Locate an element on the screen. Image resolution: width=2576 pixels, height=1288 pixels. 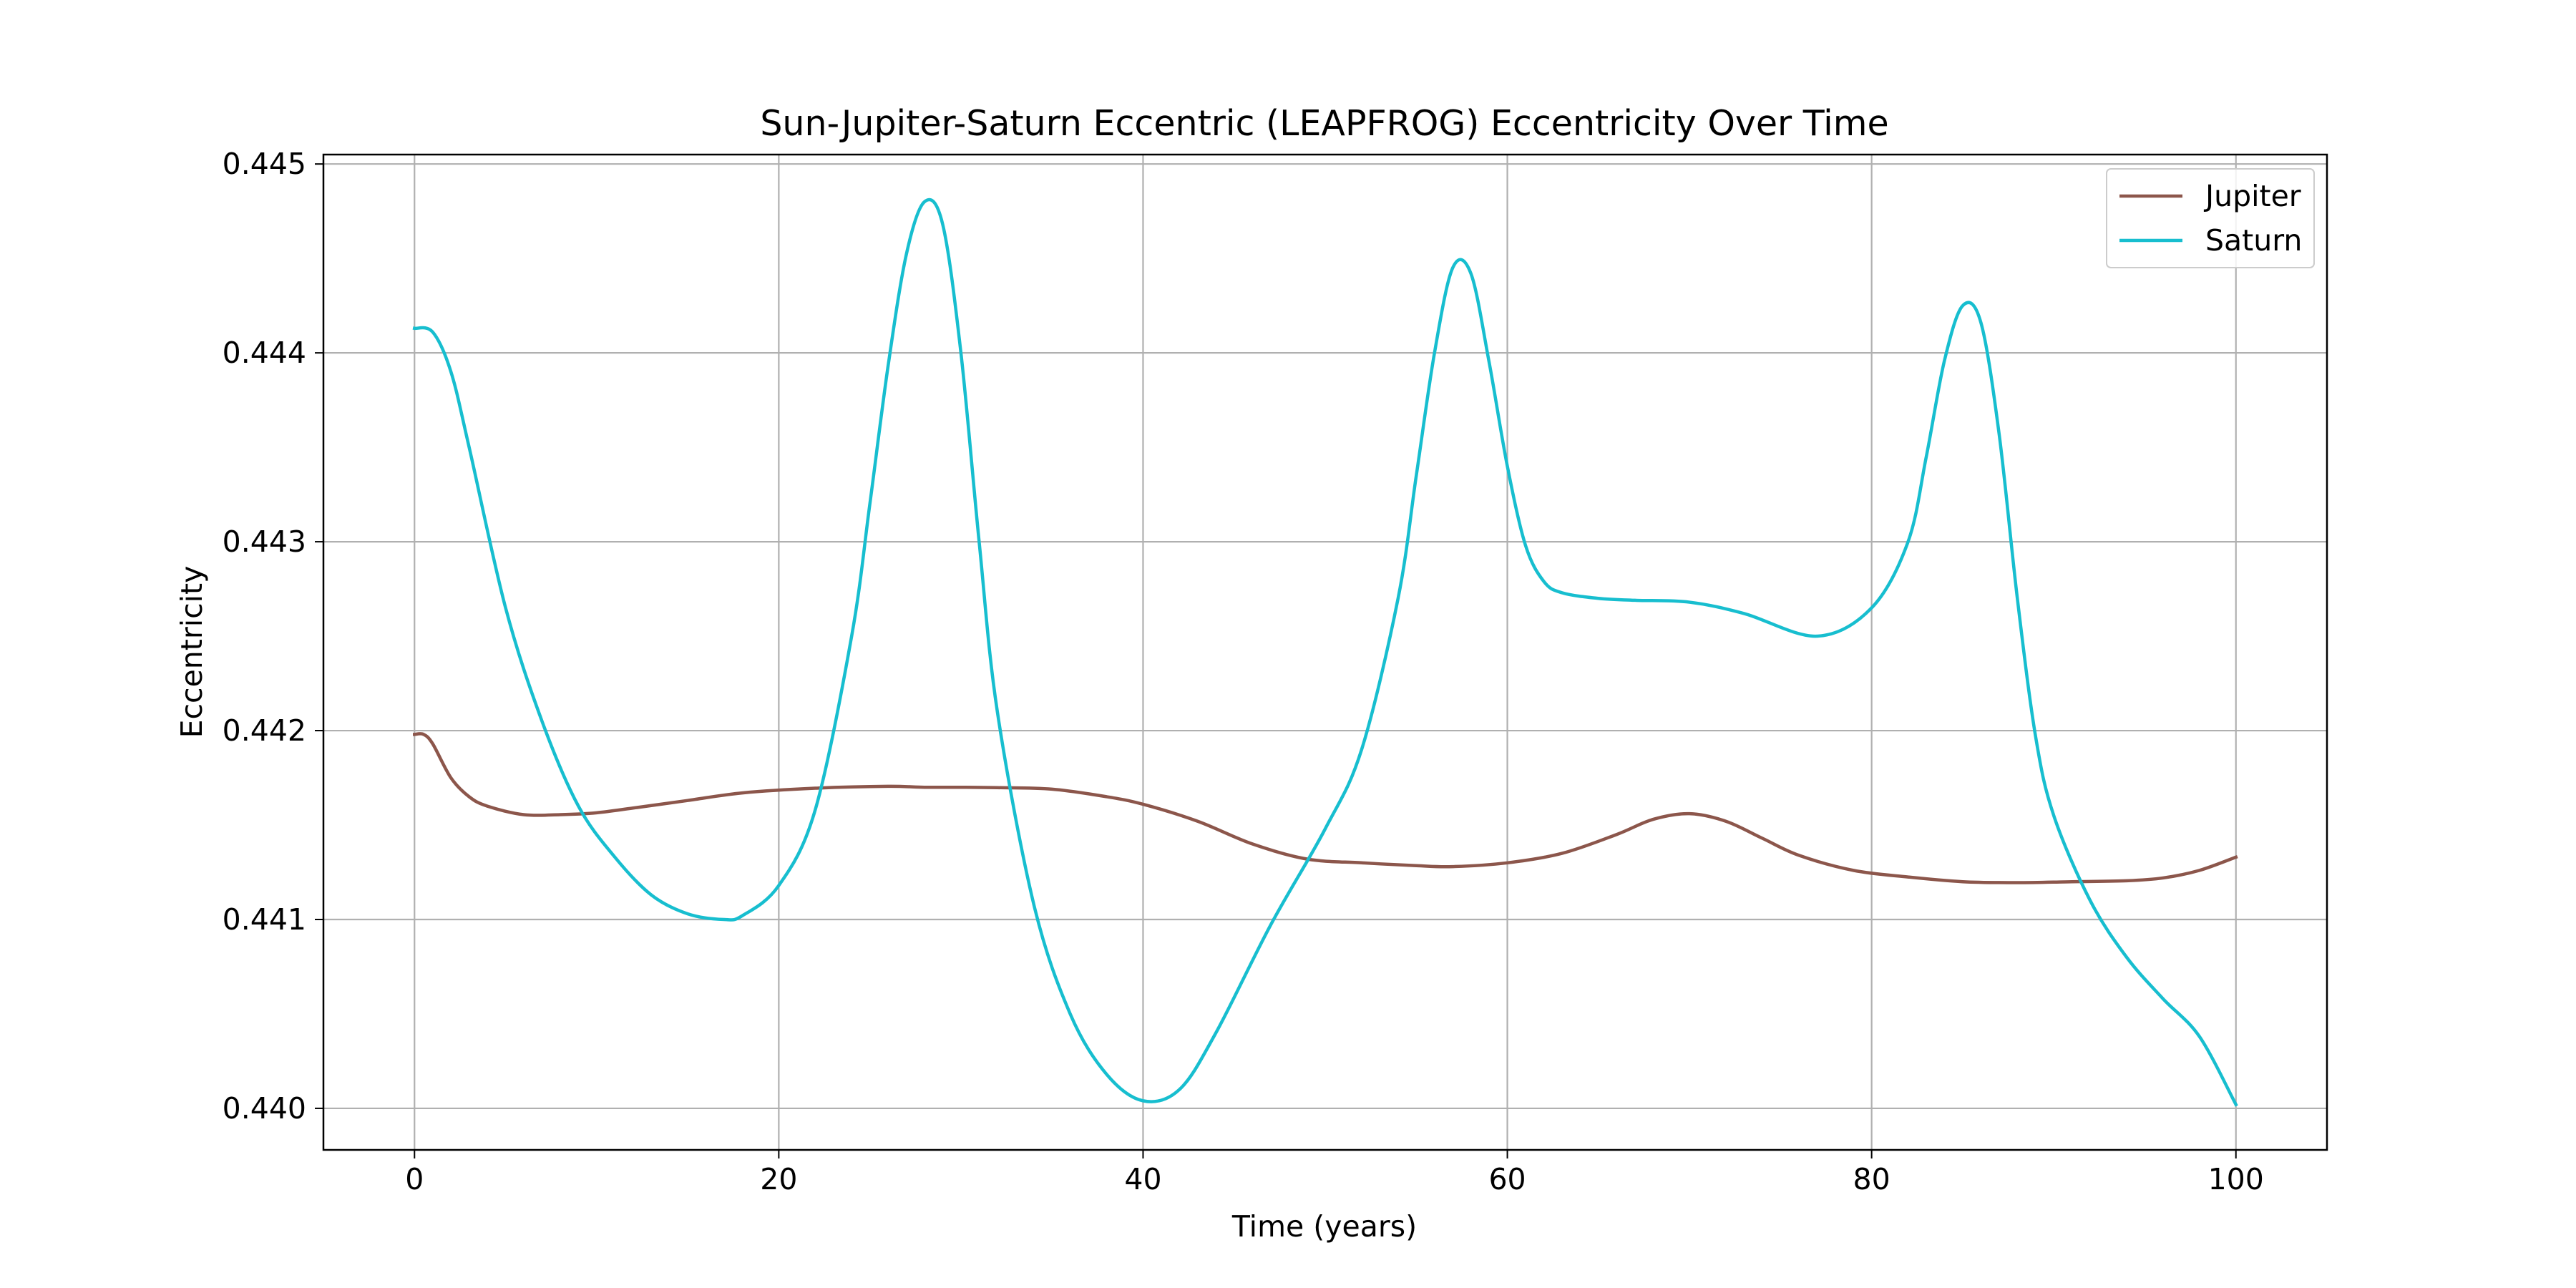
y-tick-label: 0.445 is located at coordinates (264, 164).